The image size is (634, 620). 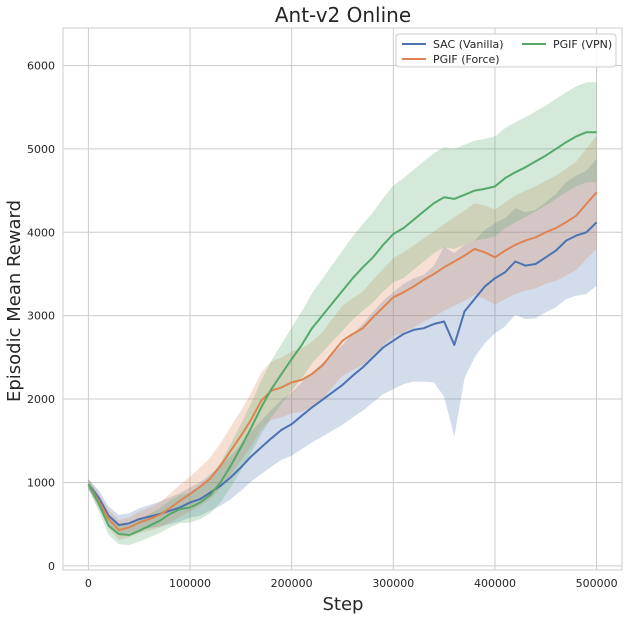 I want to click on y-tick-label: 0, so click(x=51, y=566).